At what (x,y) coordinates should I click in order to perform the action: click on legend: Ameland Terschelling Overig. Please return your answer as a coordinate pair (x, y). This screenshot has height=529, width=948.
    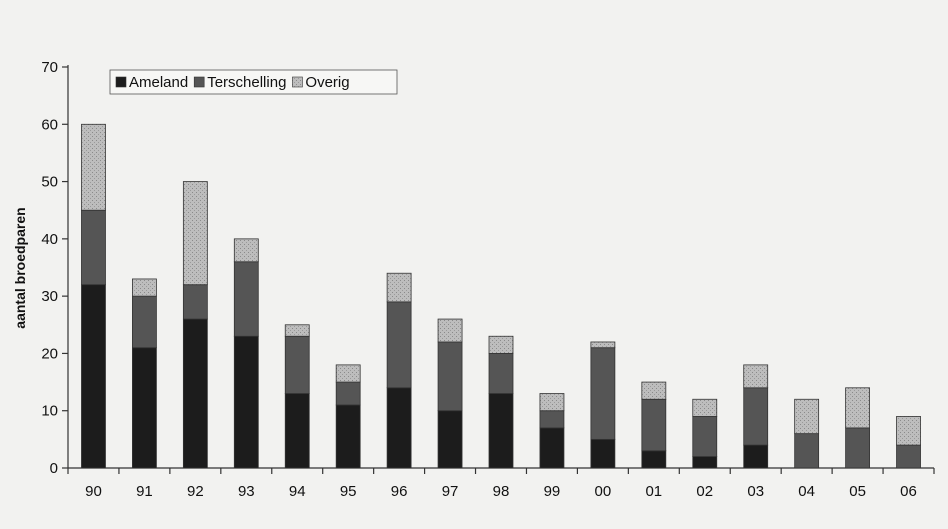
    Looking at the image, I should click on (253, 82).